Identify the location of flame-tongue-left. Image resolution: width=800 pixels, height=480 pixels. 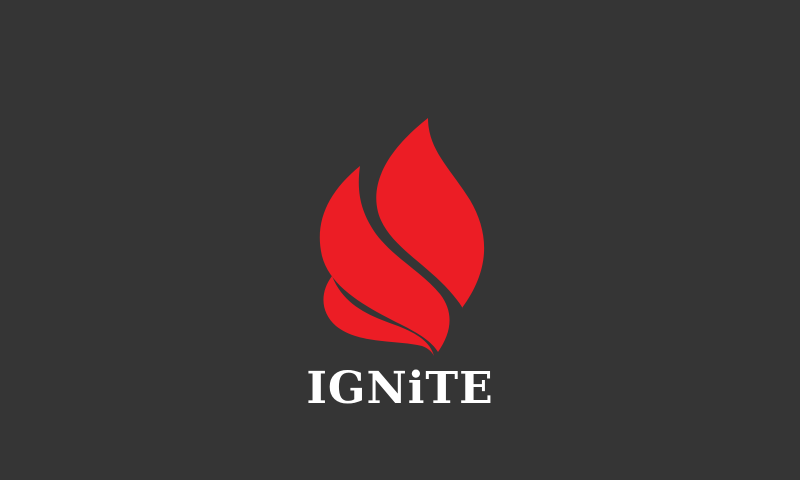
(384, 259).